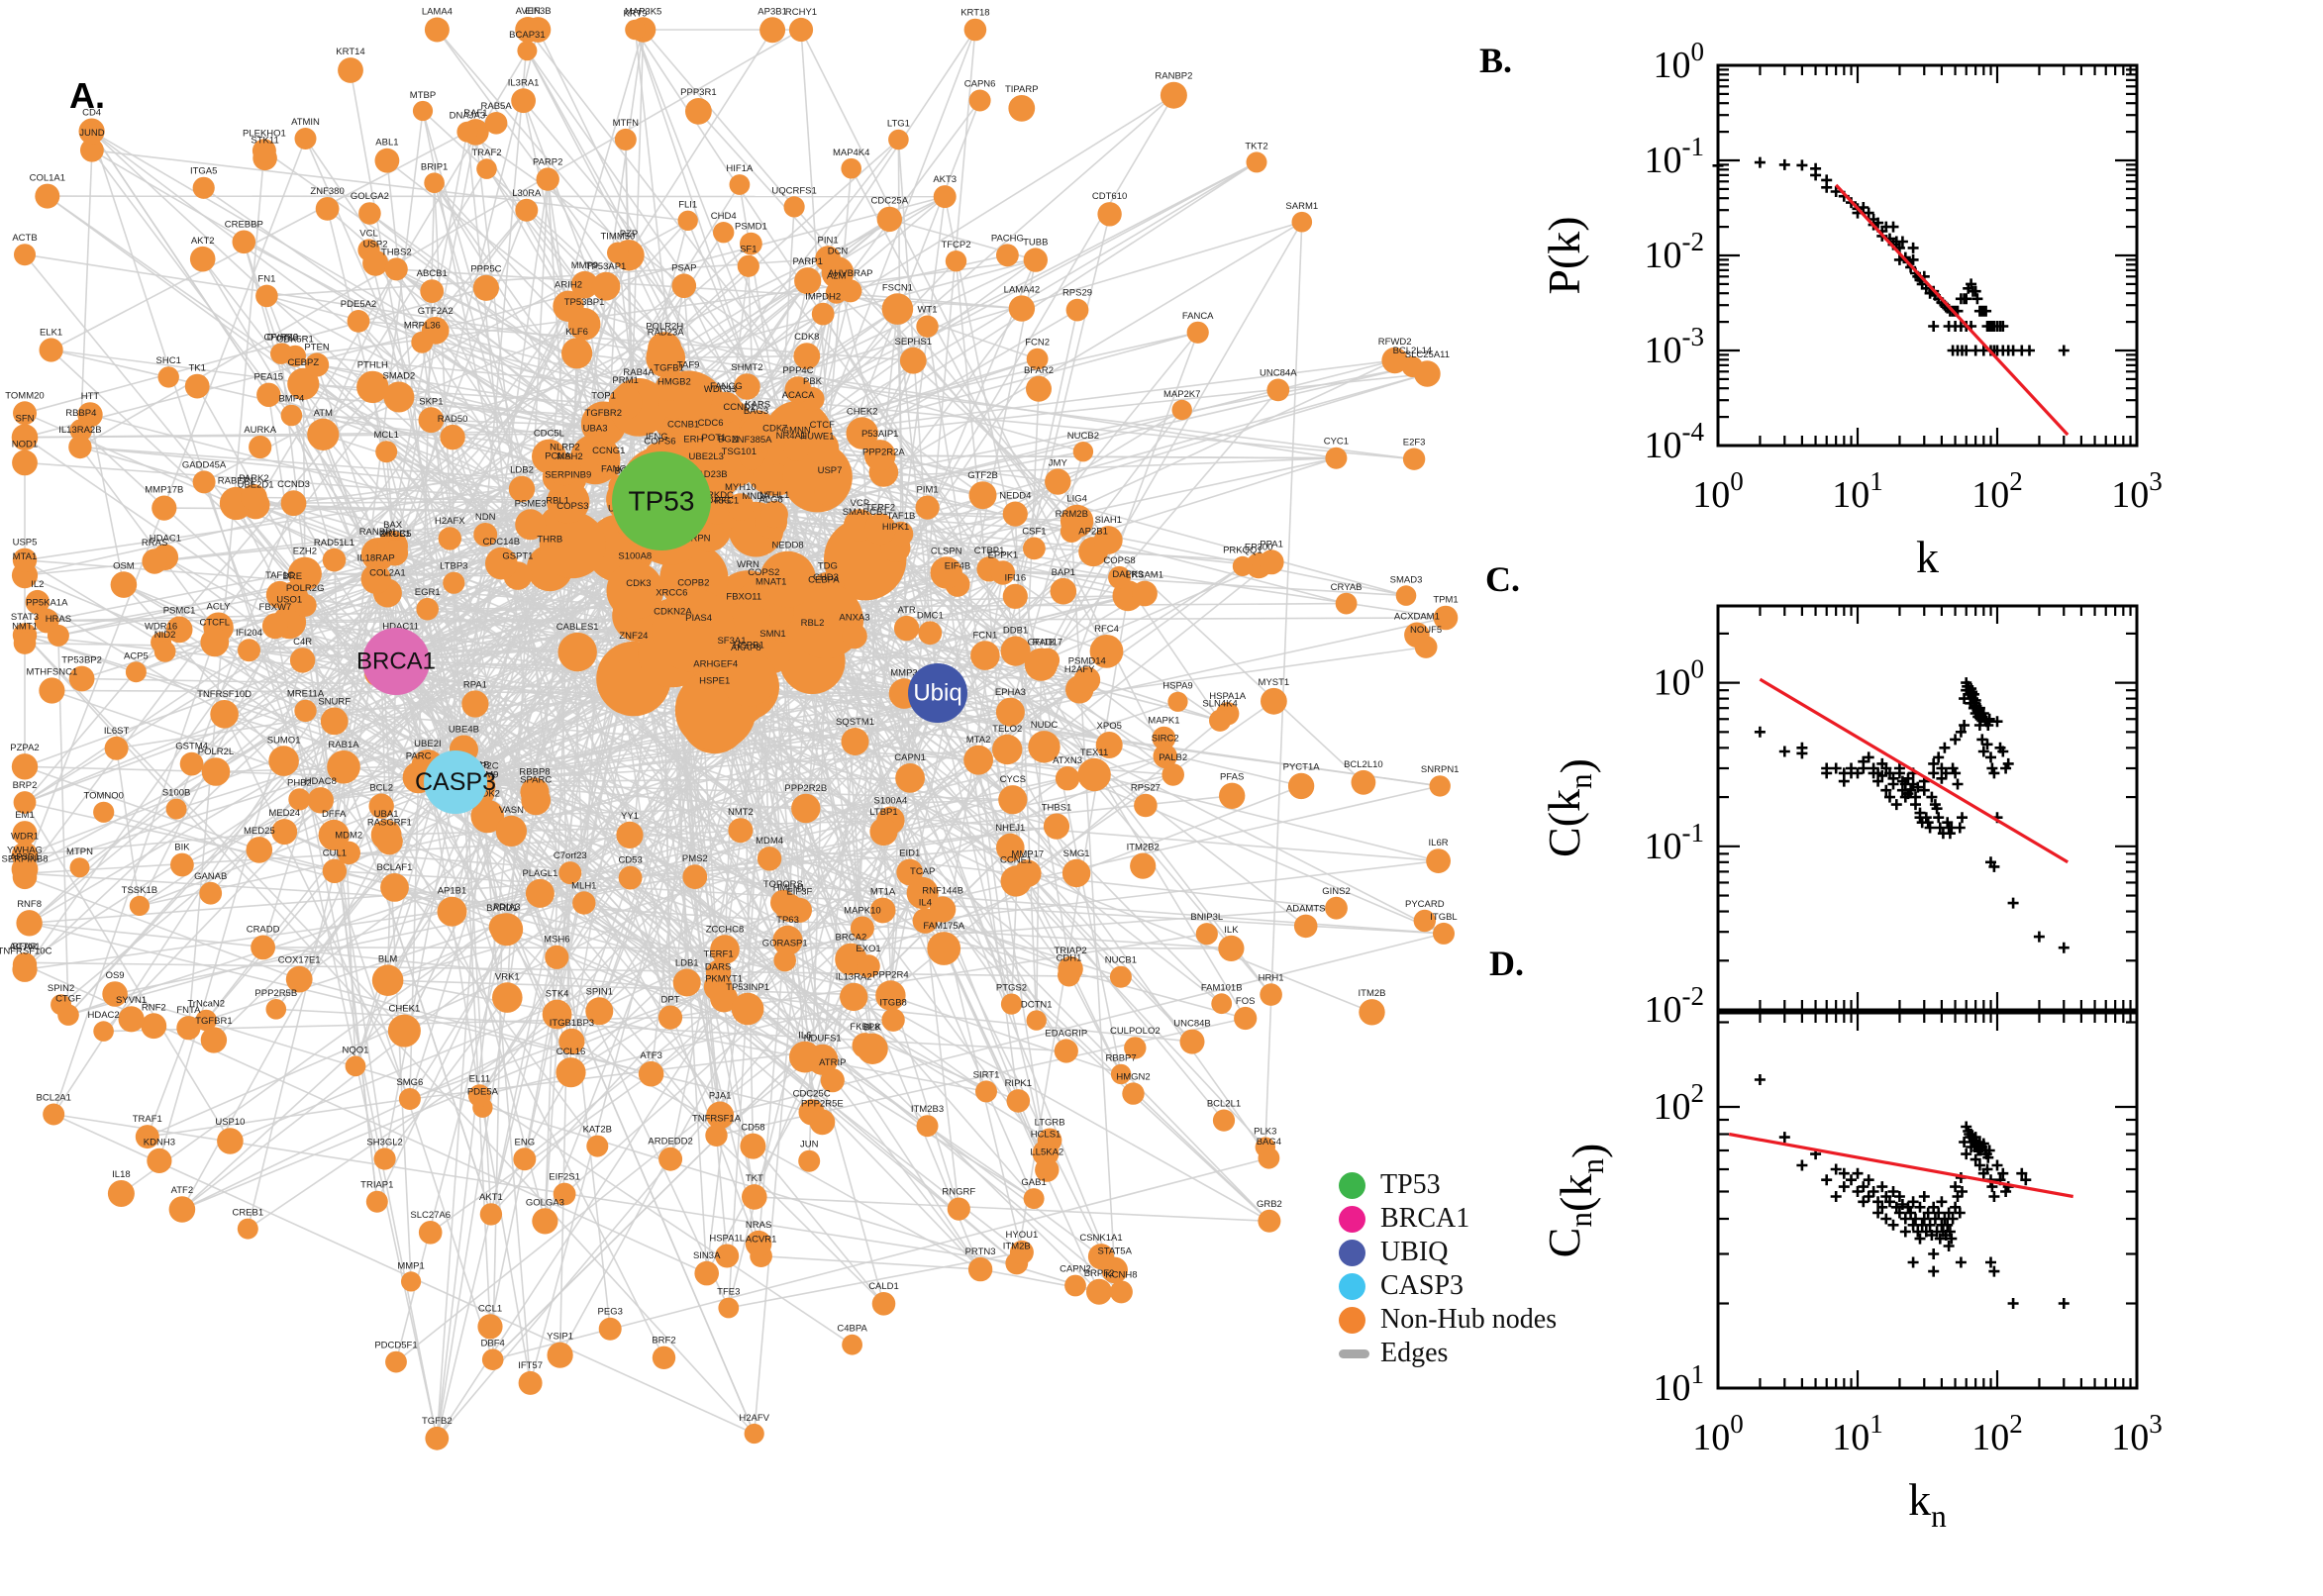  Describe the element at coordinates (868, 949) in the screenshot. I see `node-label: EXO1` at that location.